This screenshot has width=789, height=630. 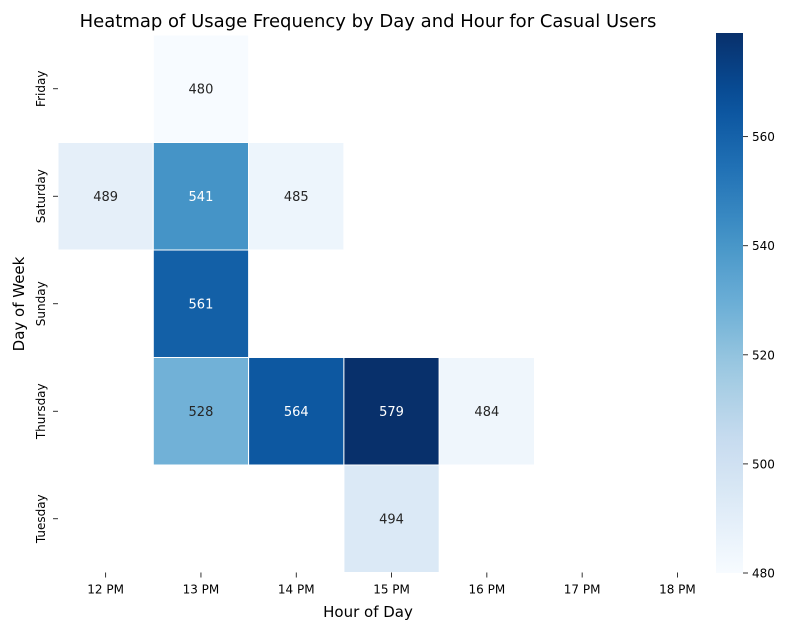 What do you see at coordinates (487, 590) in the screenshot?
I see `x-tick-label: 16 PM` at bounding box center [487, 590].